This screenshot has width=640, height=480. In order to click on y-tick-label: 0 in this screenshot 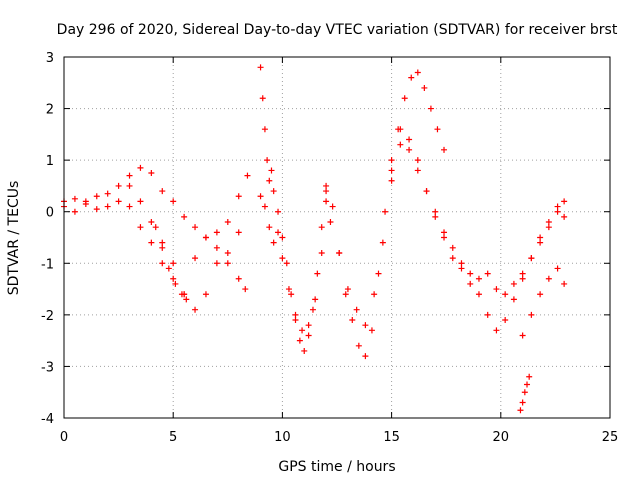, I will do `click(50, 213)`.